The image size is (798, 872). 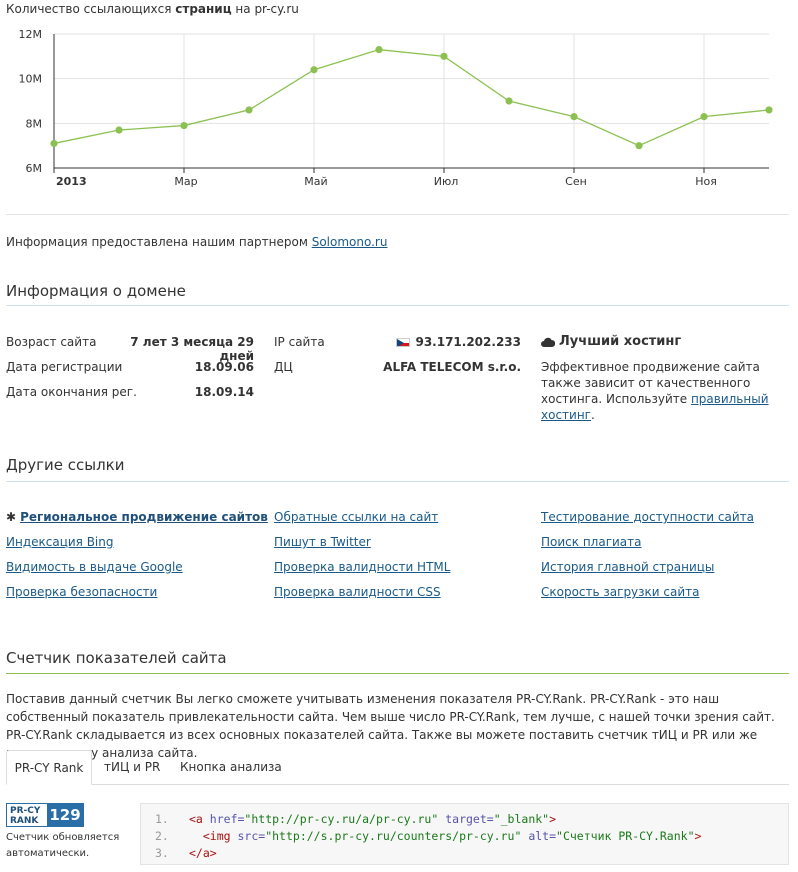 I want to click on reg-label: Дата регистрации, so click(x=64, y=367).